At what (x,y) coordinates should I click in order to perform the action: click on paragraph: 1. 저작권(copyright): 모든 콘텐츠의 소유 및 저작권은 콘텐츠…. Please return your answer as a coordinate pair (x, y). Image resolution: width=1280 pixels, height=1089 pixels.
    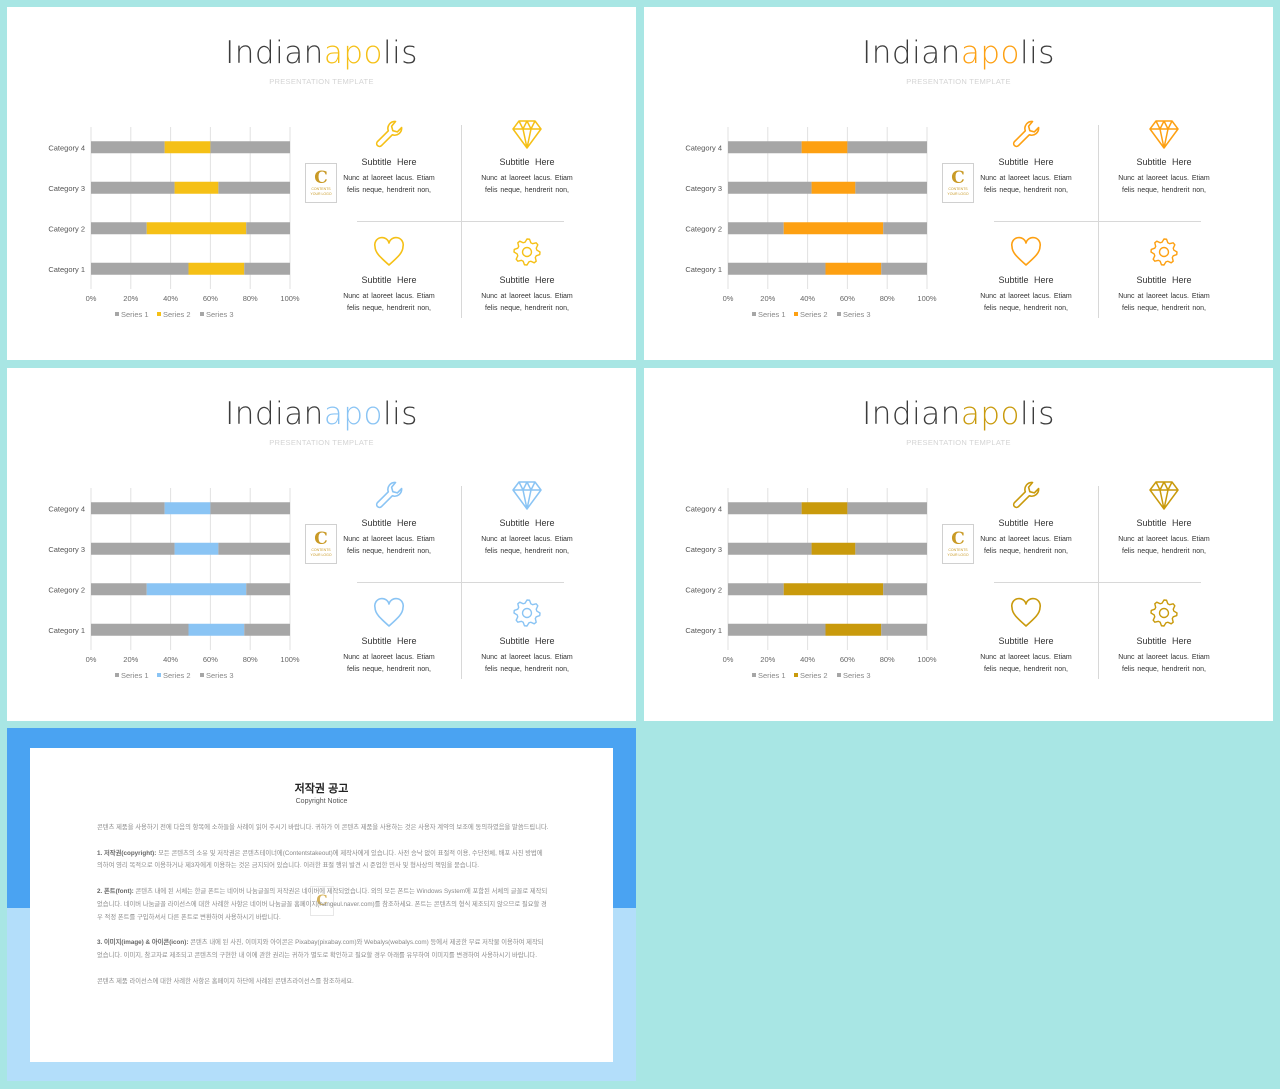
    Looking at the image, I should click on (320, 859).